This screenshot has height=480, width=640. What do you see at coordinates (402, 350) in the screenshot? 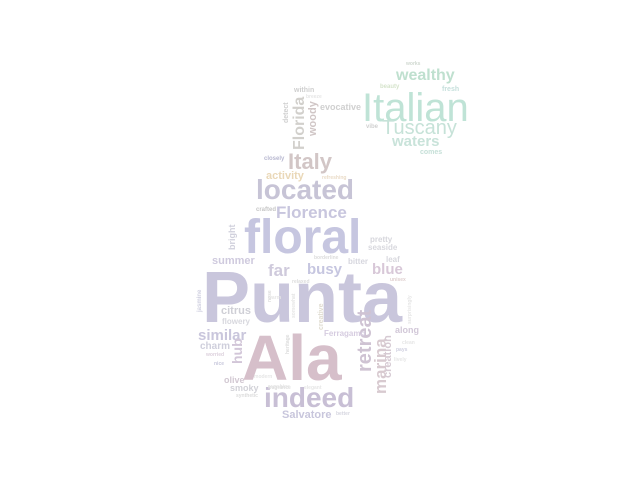
I see `word-pays: pays` at bounding box center [402, 350].